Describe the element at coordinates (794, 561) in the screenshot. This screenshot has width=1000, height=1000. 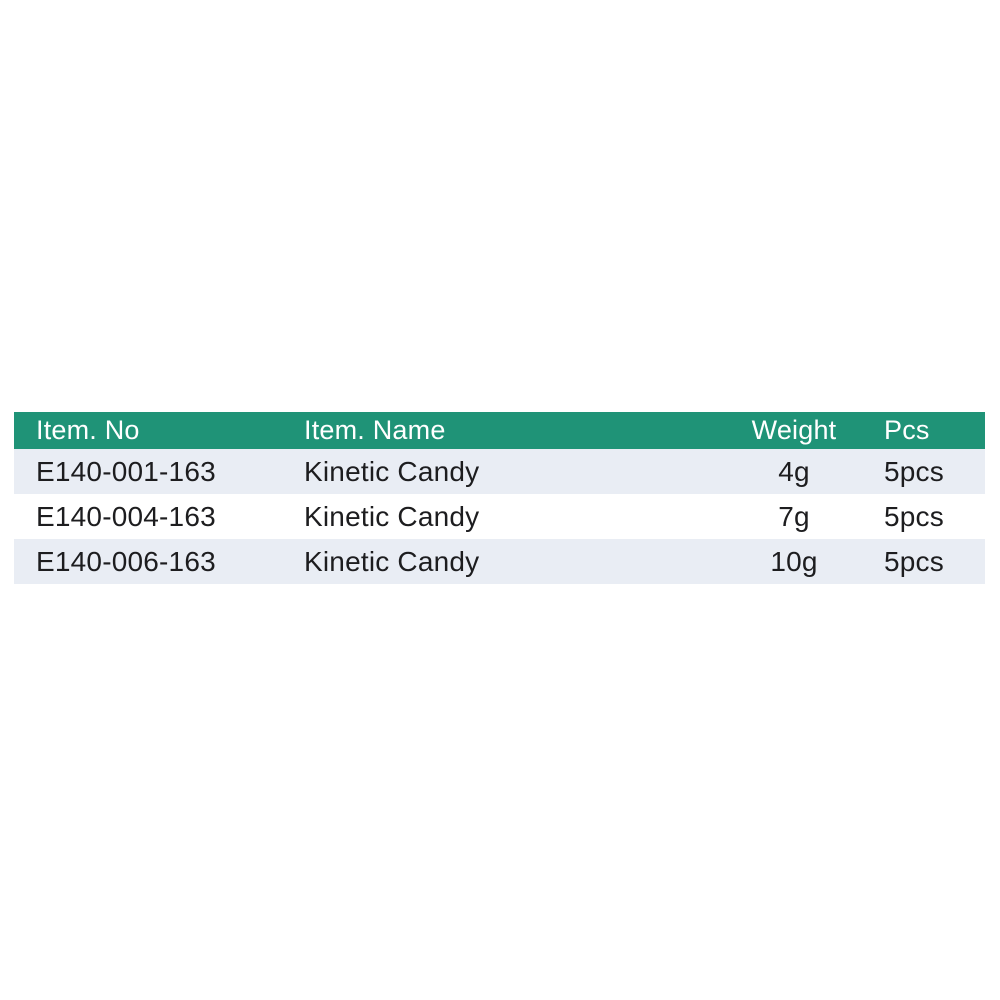
I see `cell-weight: 10g` at that location.